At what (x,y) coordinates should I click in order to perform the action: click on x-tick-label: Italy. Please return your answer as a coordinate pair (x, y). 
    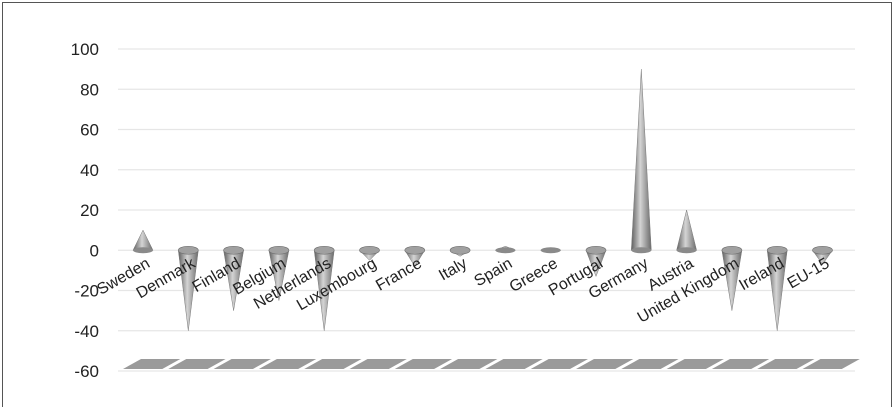
    Looking at the image, I should click on (453, 269).